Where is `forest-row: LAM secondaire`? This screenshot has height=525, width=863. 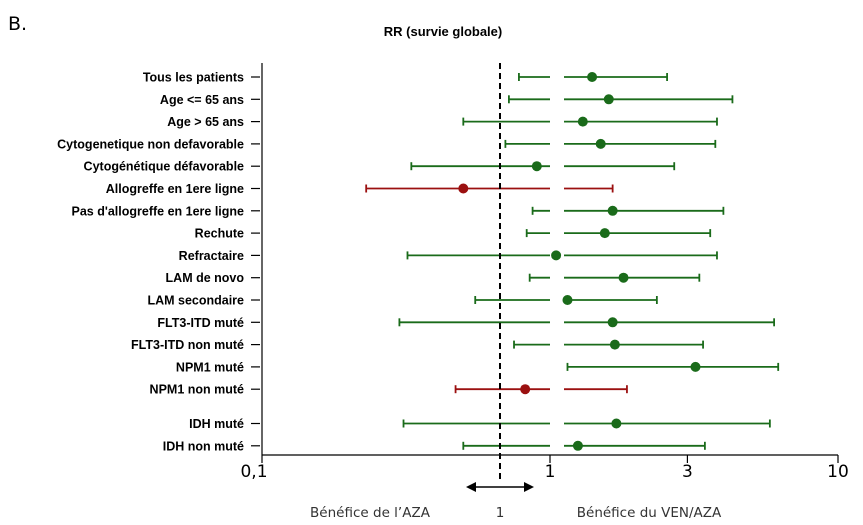
forest-row: LAM secondaire is located at coordinates (402, 301).